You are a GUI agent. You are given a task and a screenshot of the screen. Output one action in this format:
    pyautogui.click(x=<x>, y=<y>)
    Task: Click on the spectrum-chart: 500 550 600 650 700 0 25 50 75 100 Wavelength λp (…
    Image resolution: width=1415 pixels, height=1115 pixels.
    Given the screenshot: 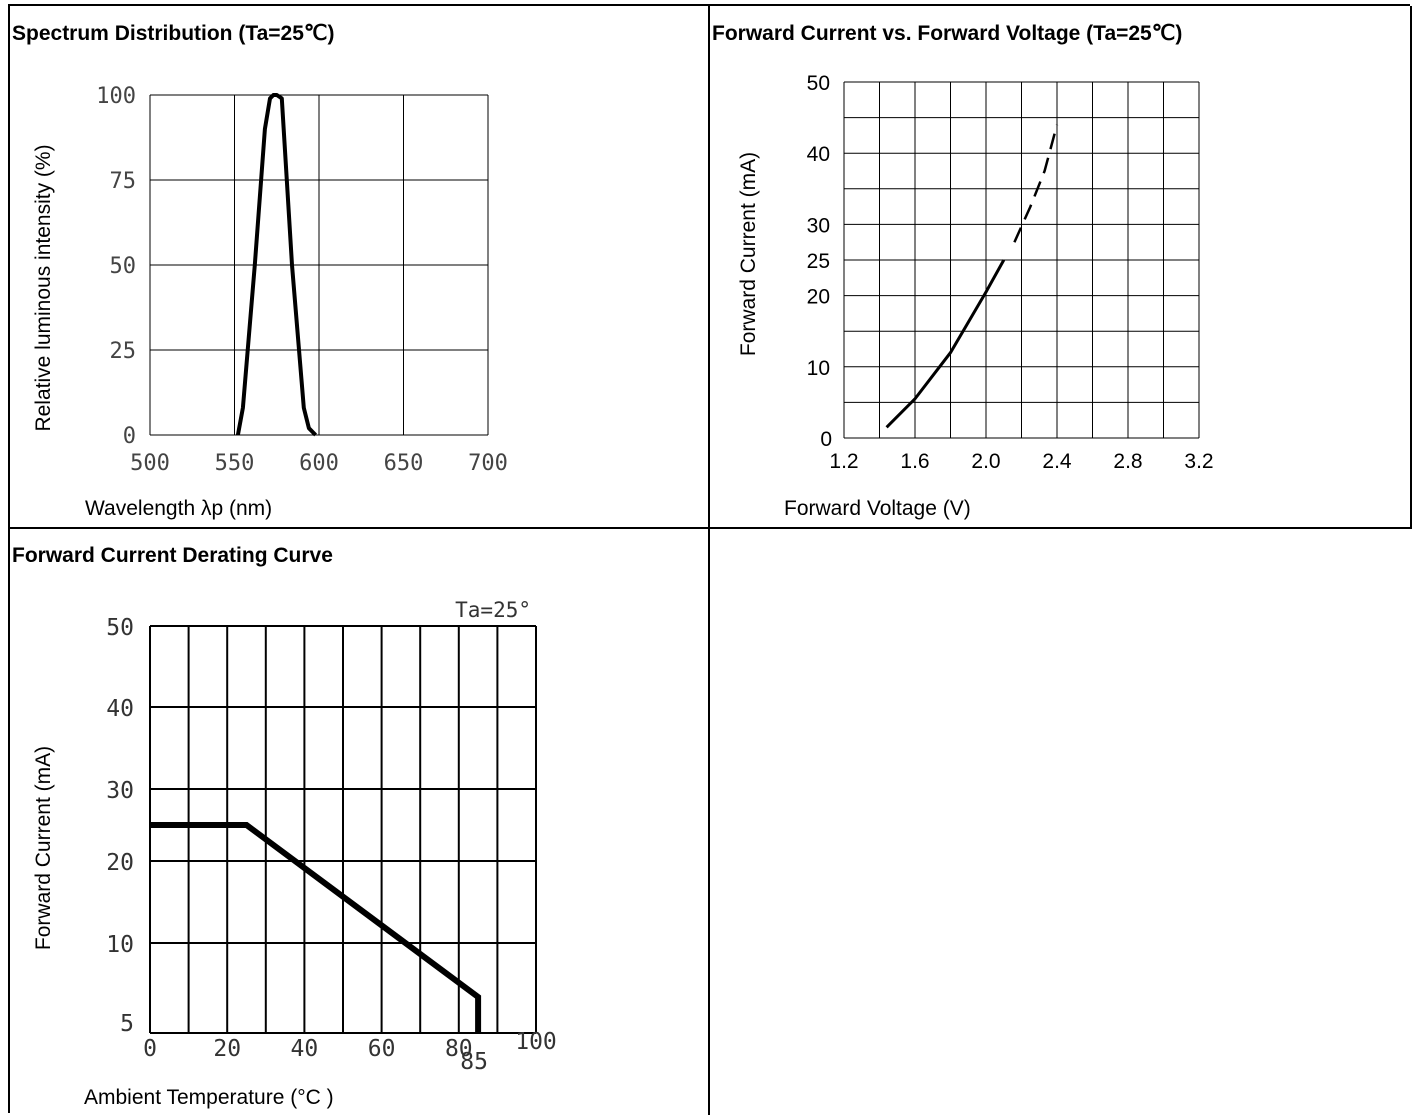 What is the action you would take?
    pyautogui.click(x=270, y=302)
    